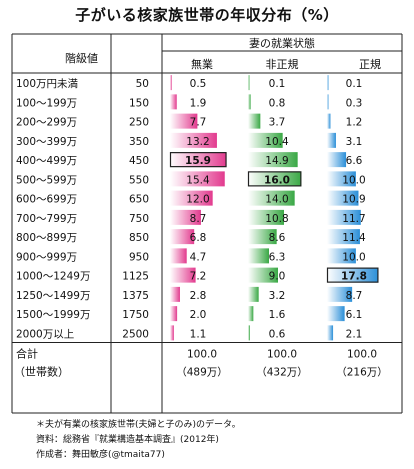 Image resolution: width=414 pixels, height=469 pixels. What do you see at coordinates (135, 334) in the screenshot?
I see `class-value: 2500` at bounding box center [135, 334].